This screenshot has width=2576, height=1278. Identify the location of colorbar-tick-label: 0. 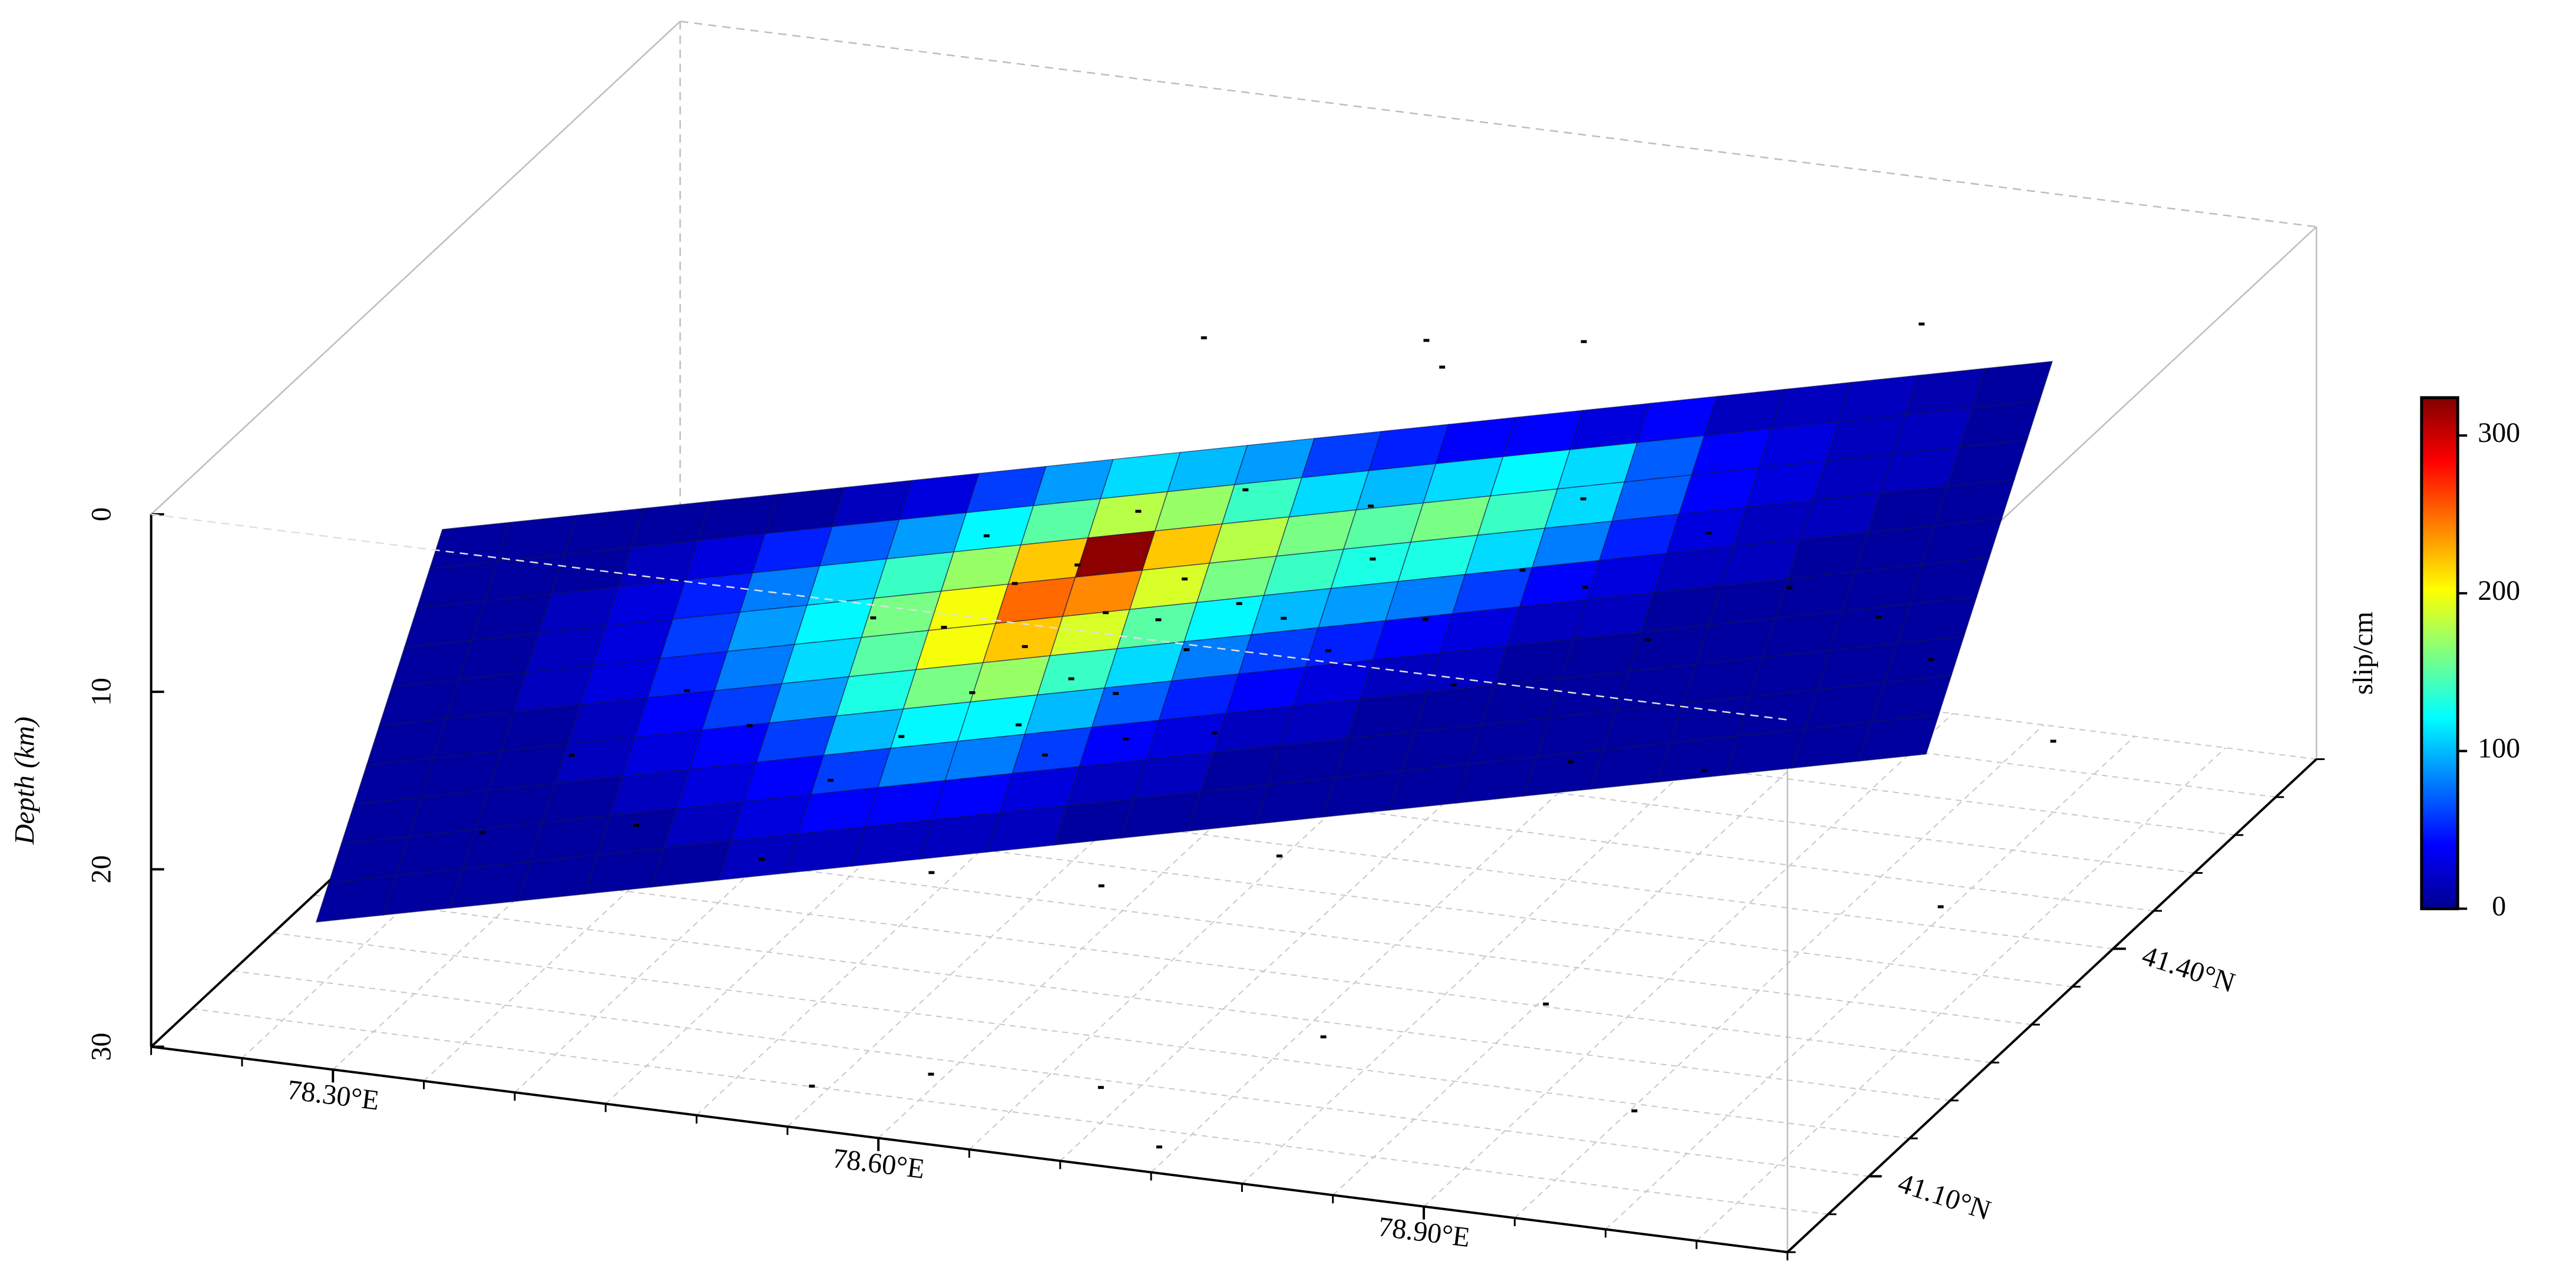
(2499, 906).